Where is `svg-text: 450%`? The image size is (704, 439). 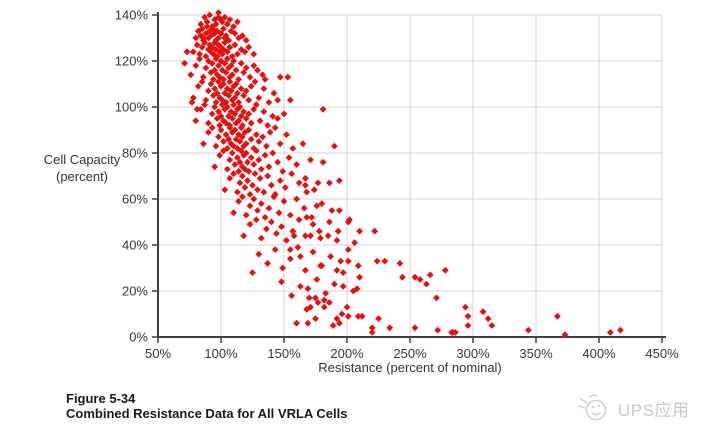
svg-text: 450% is located at coordinates (662, 353).